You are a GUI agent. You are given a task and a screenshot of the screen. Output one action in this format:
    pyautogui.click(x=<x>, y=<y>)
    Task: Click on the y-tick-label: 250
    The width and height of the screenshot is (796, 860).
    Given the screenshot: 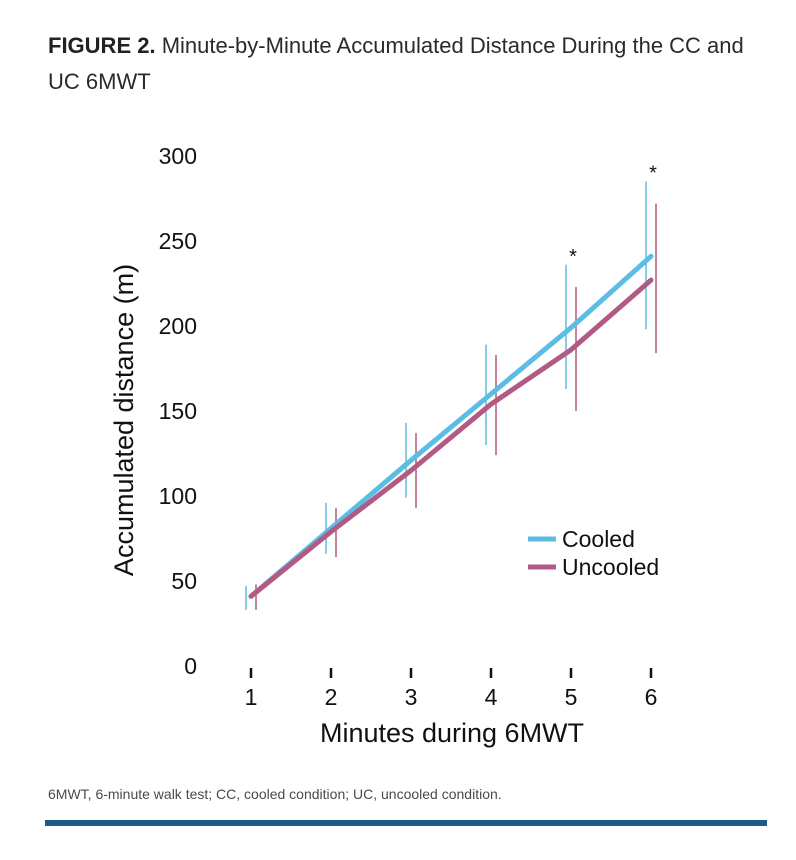 What is the action you would take?
    pyautogui.click(x=178, y=241)
    